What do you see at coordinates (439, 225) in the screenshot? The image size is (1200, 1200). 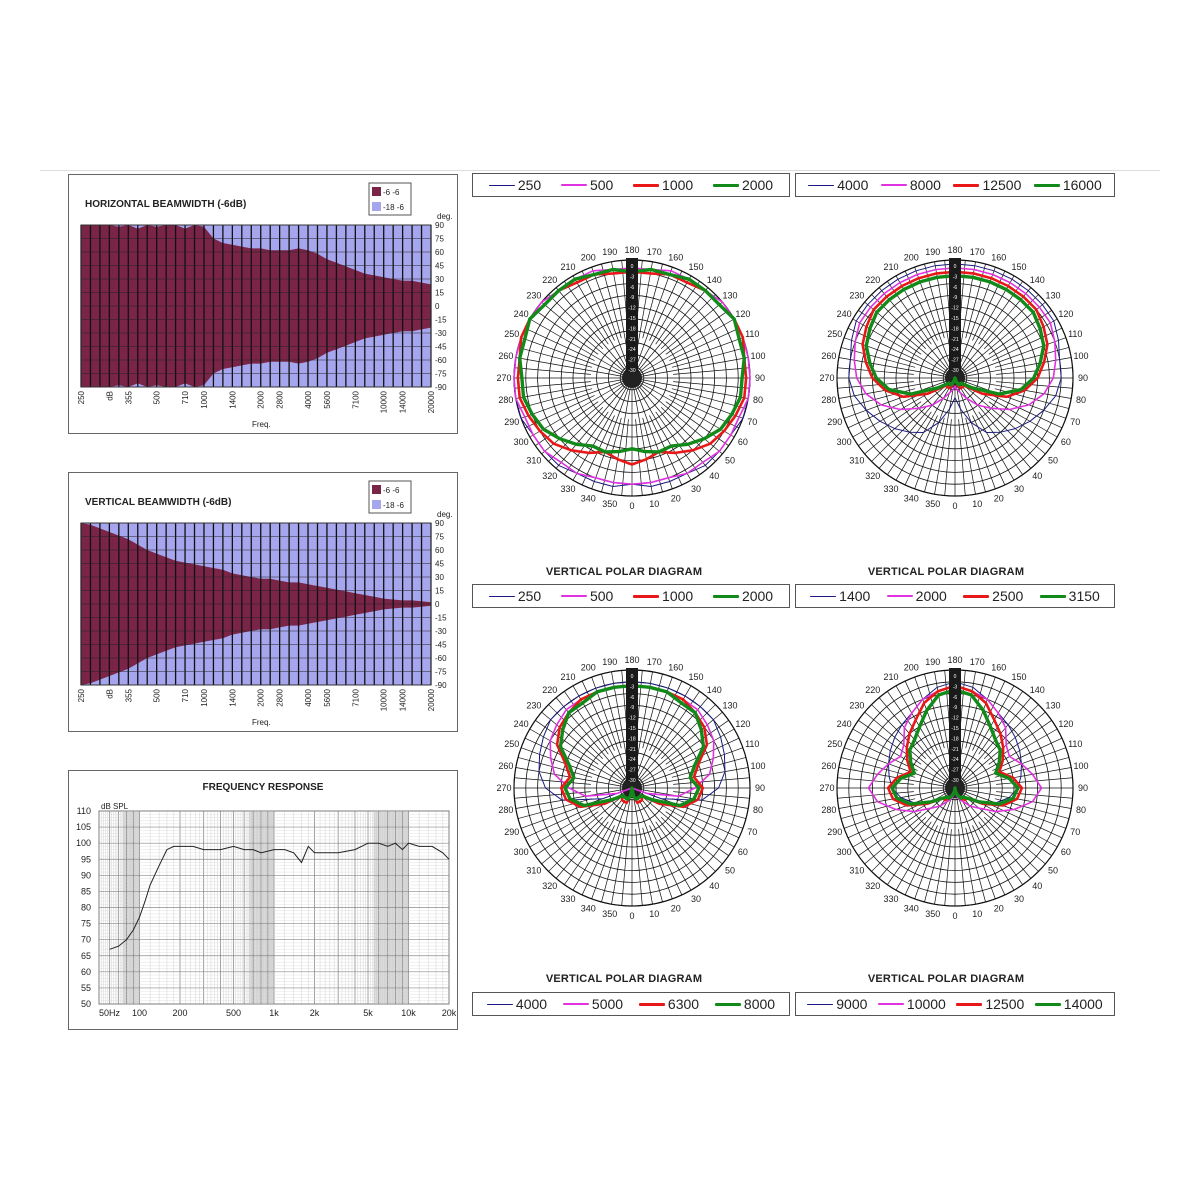 I see `hbw-ytick-label: 90` at bounding box center [439, 225].